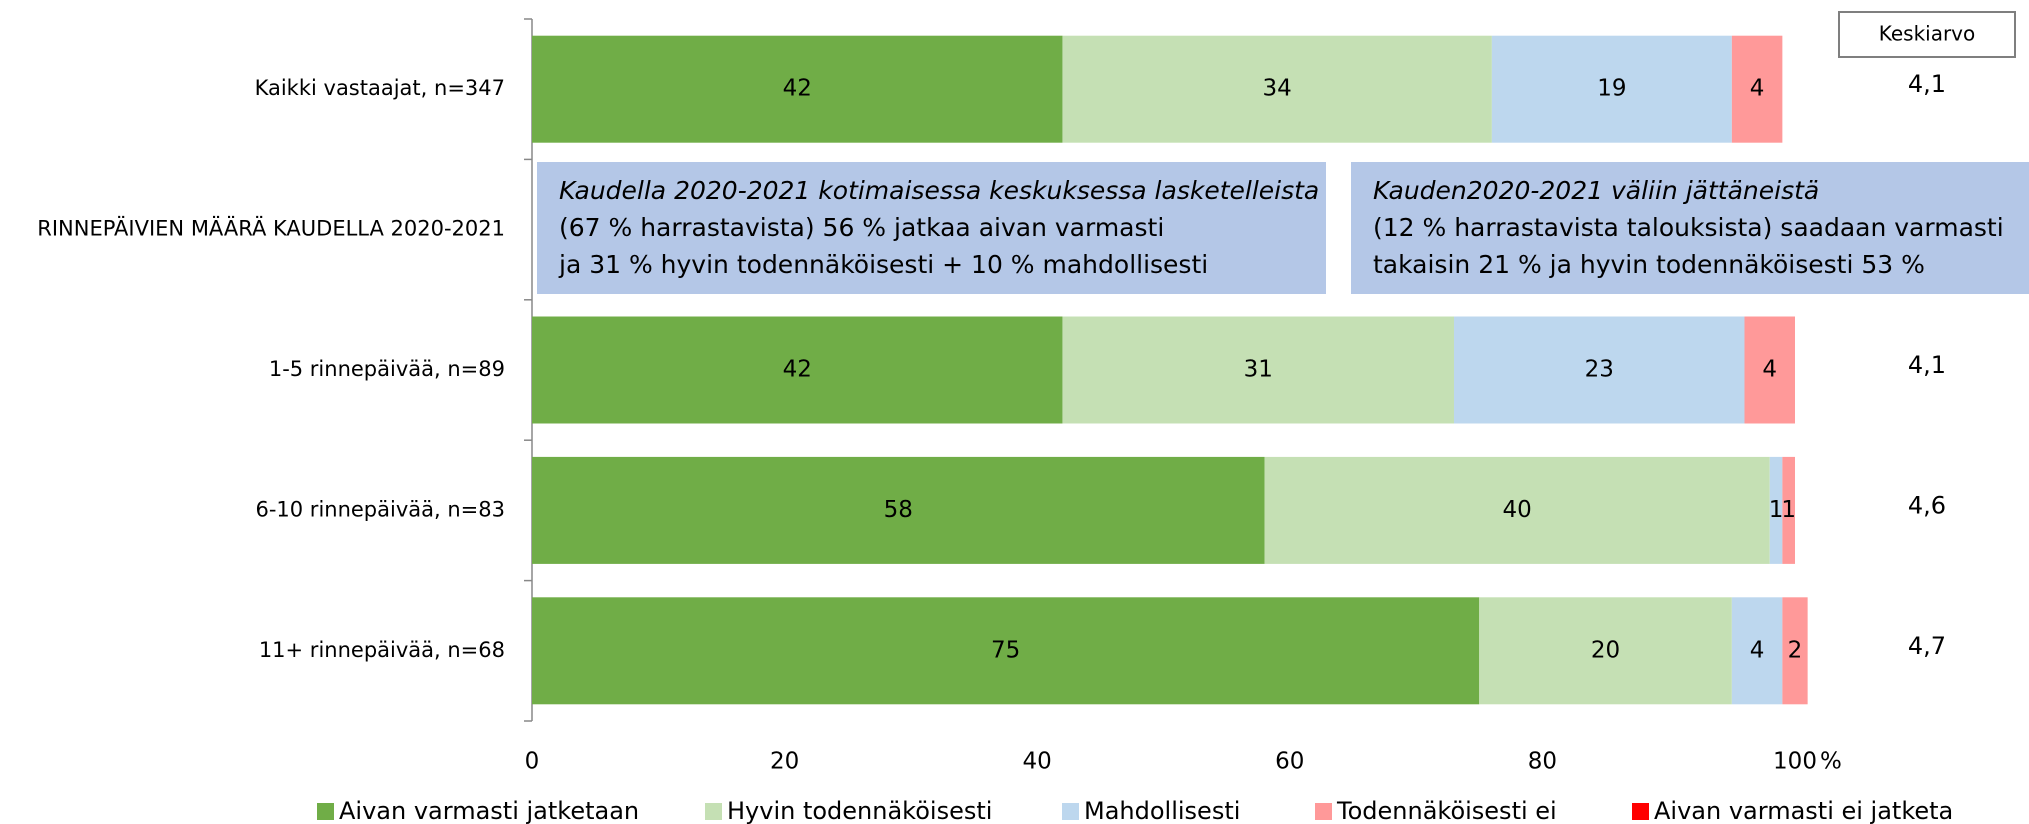 Image resolution: width=2029 pixels, height=824 pixels. I want to click on x-unit: %, so click(1831, 762).